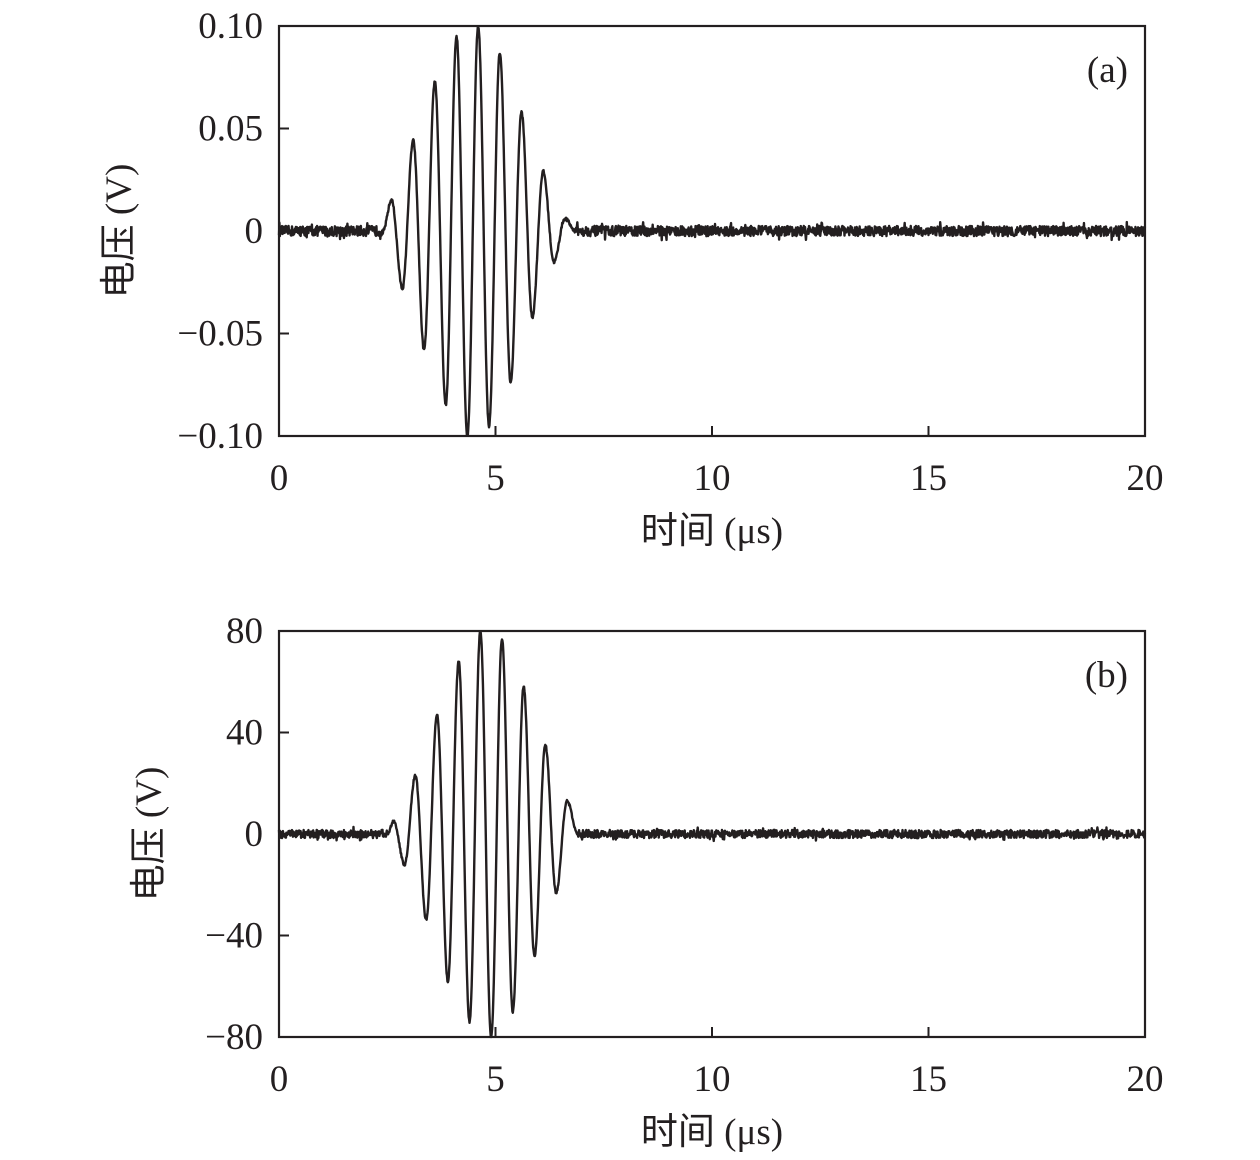 This screenshot has width=1260, height=1160. I want to click on panel-label-a: (a), so click(1107, 70).